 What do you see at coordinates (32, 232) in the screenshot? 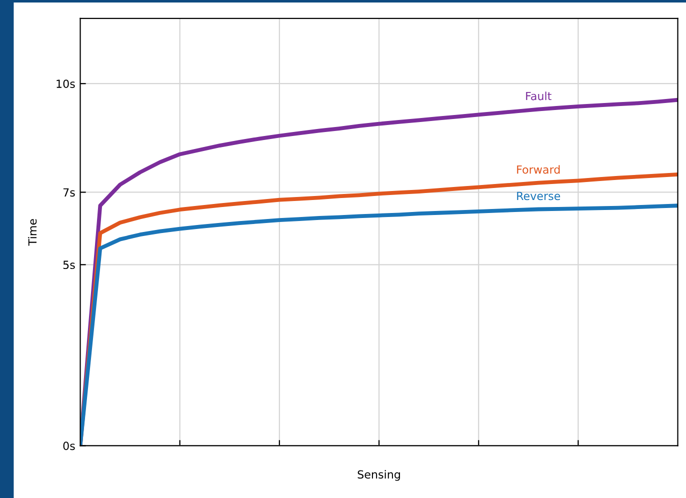
I see `y-axis-title: Time` at bounding box center [32, 232].